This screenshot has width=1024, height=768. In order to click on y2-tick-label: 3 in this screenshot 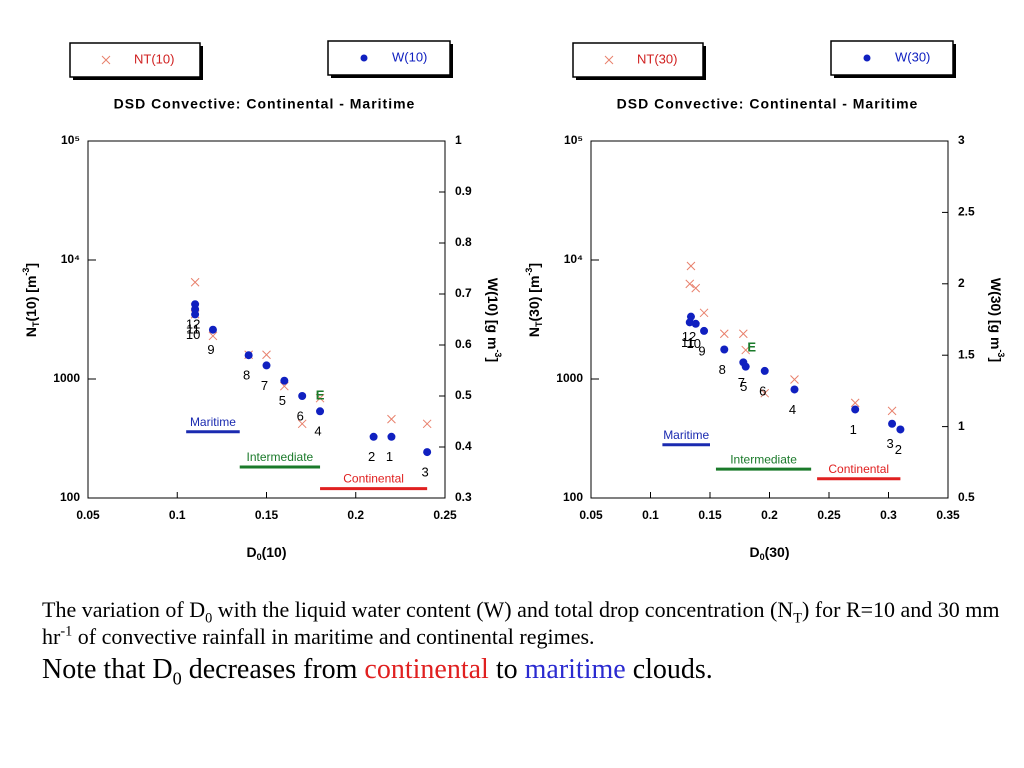, I will do `click(961, 140)`.